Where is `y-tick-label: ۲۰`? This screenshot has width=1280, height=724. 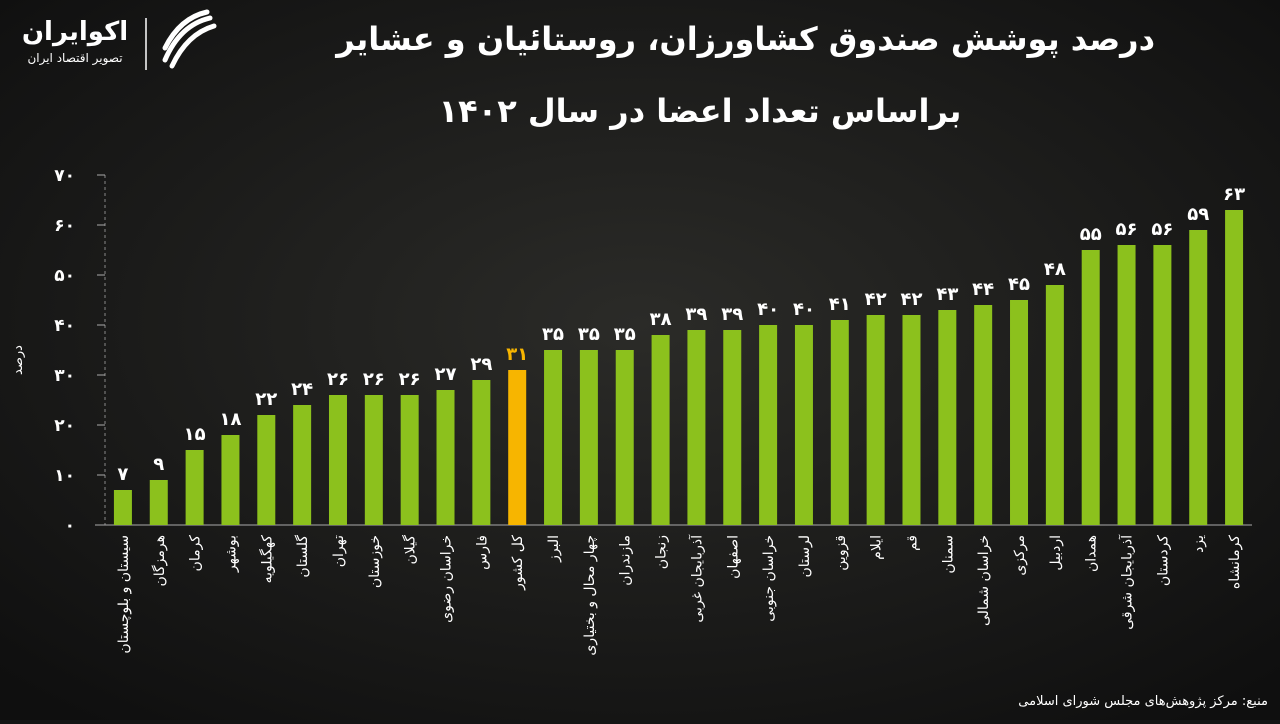
y-tick-label: ۲۰ is located at coordinates (64, 426).